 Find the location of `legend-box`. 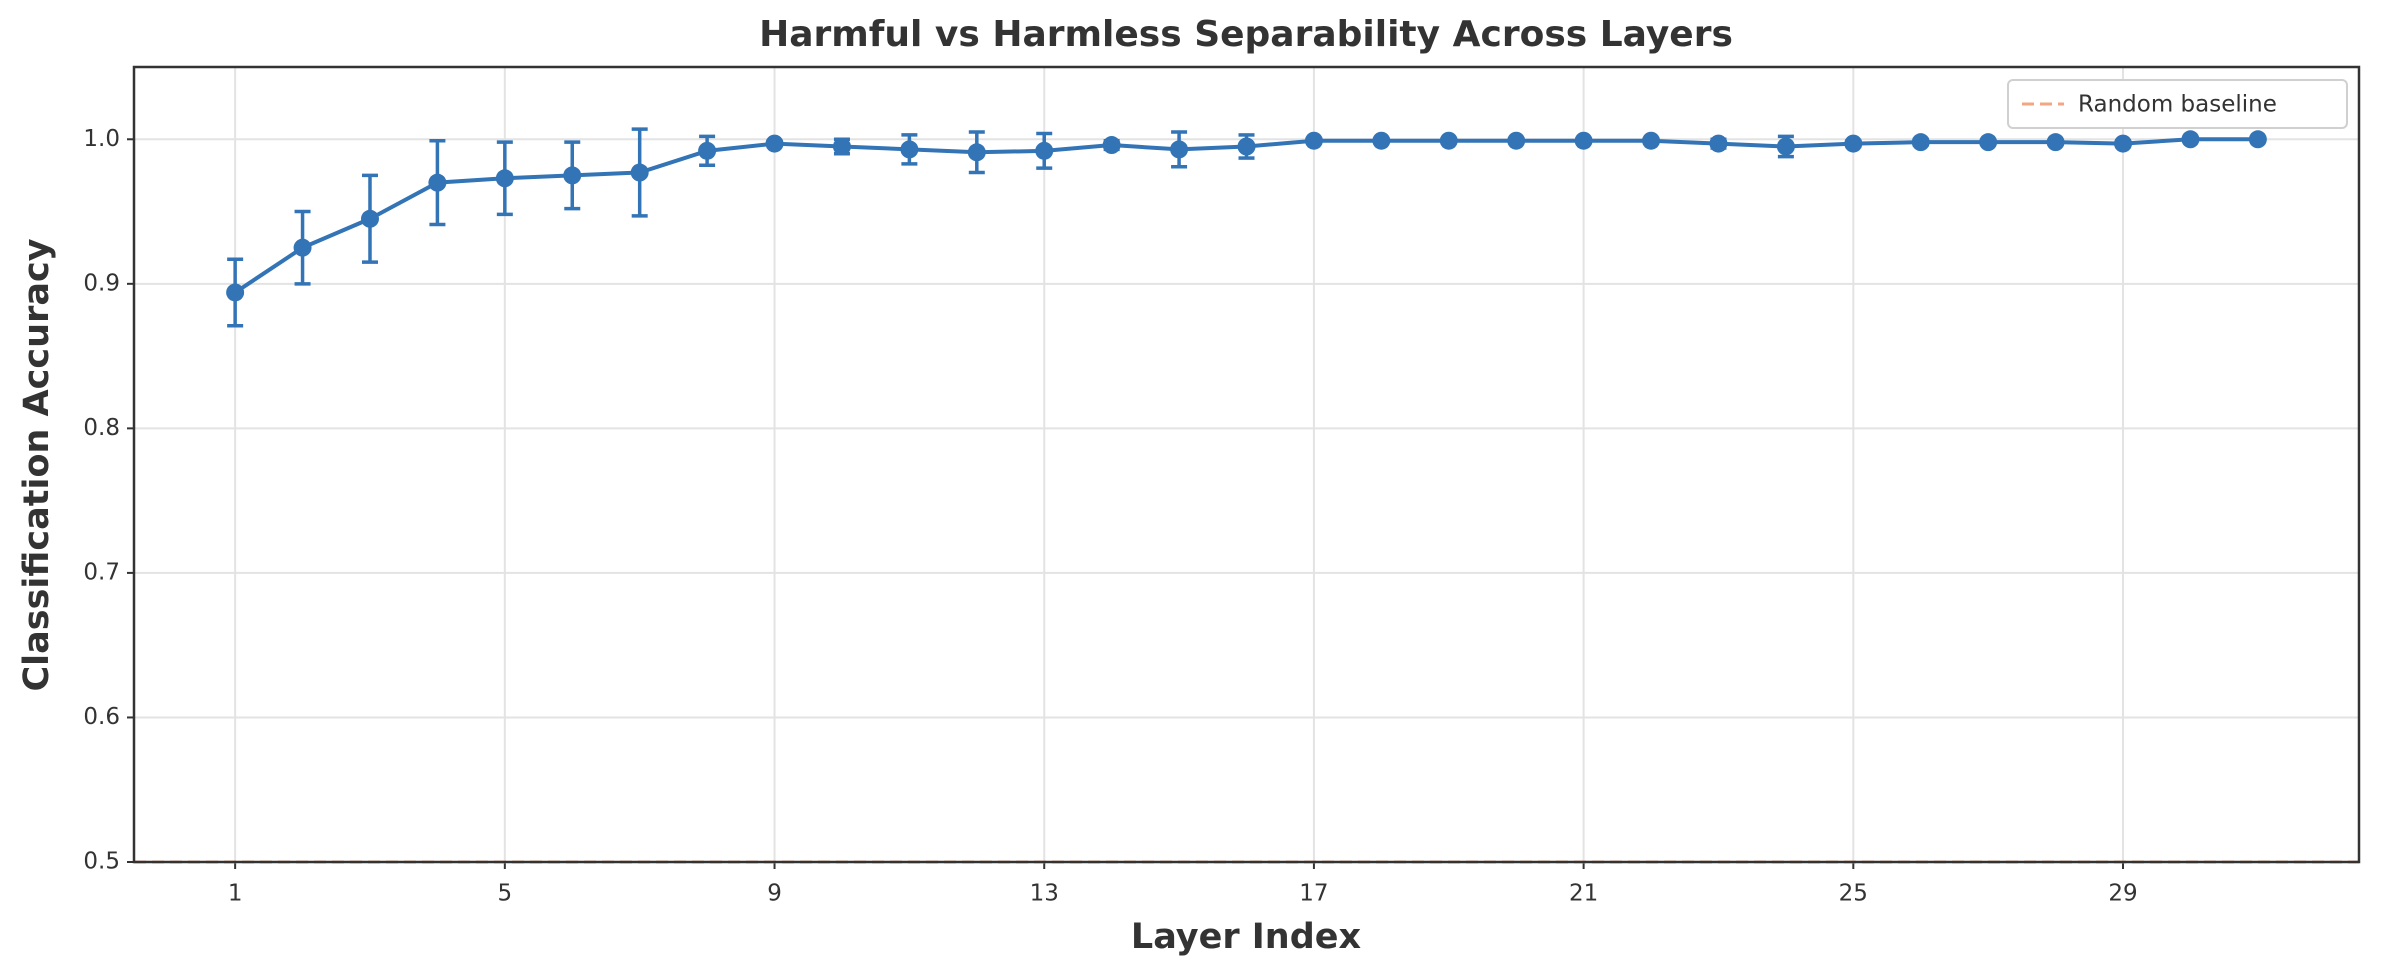

legend-box is located at coordinates (2177, 104).